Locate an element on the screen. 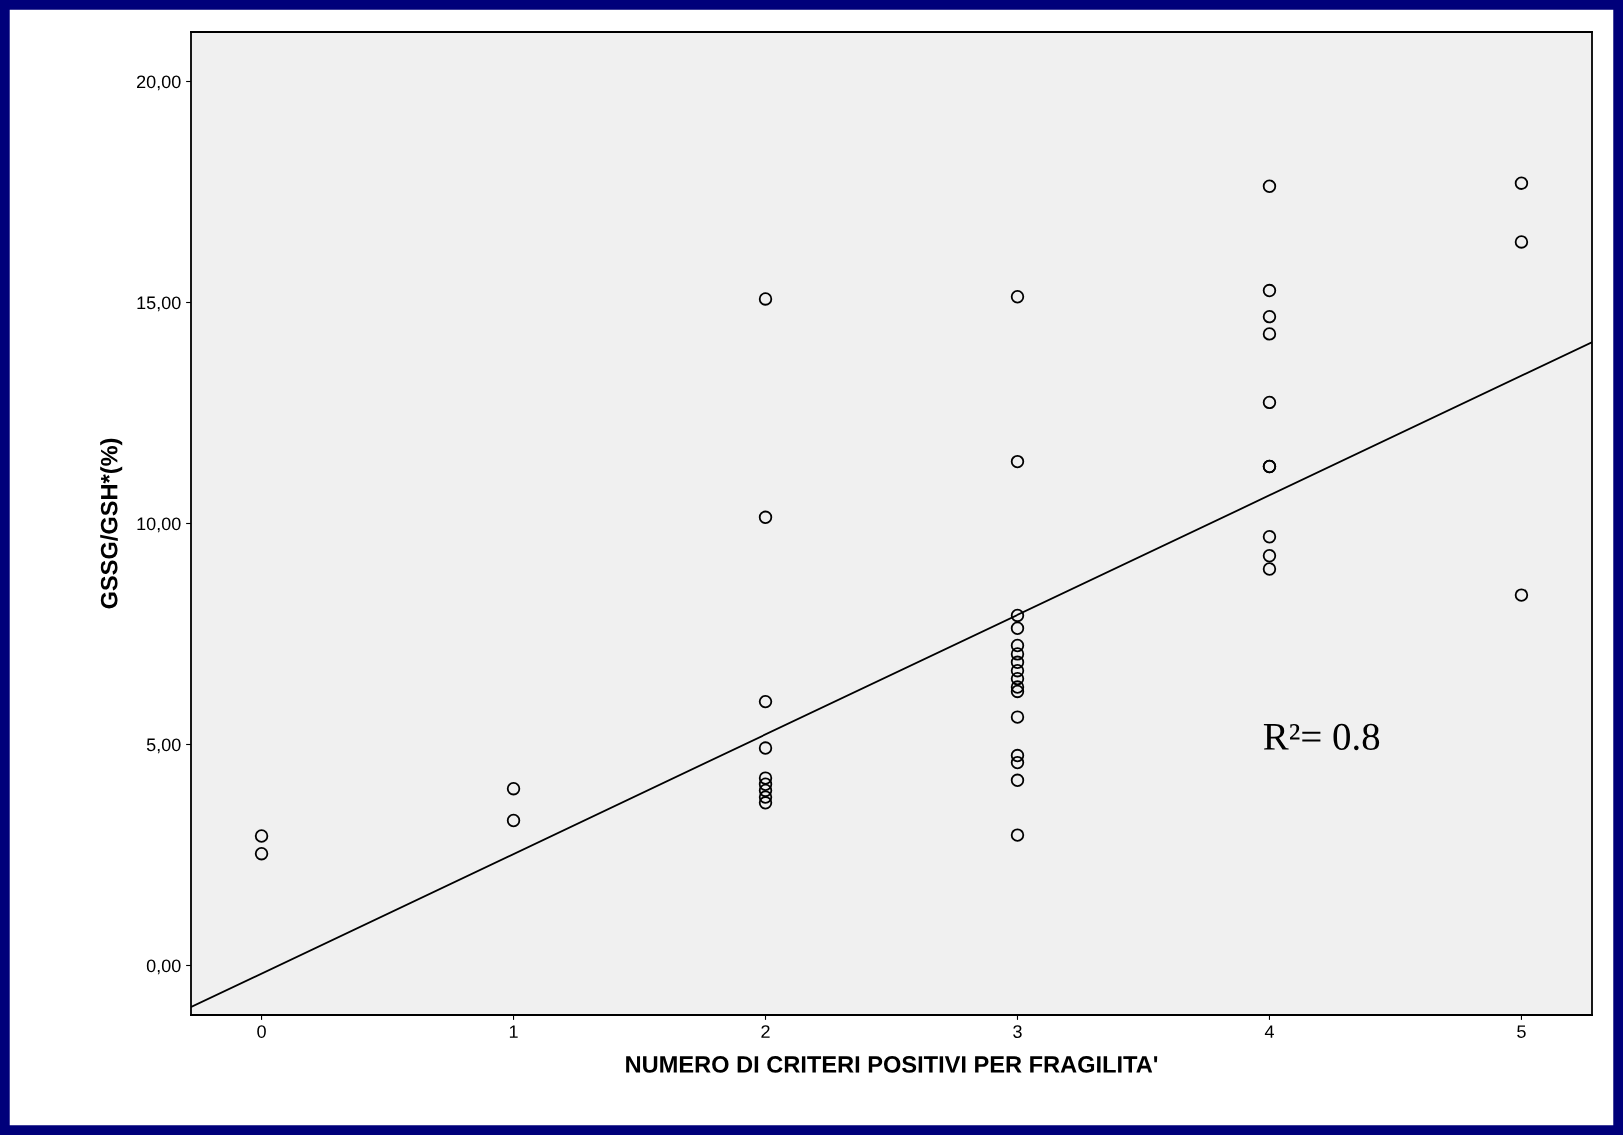  x-tick-label: 0 is located at coordinates (261, 1031).